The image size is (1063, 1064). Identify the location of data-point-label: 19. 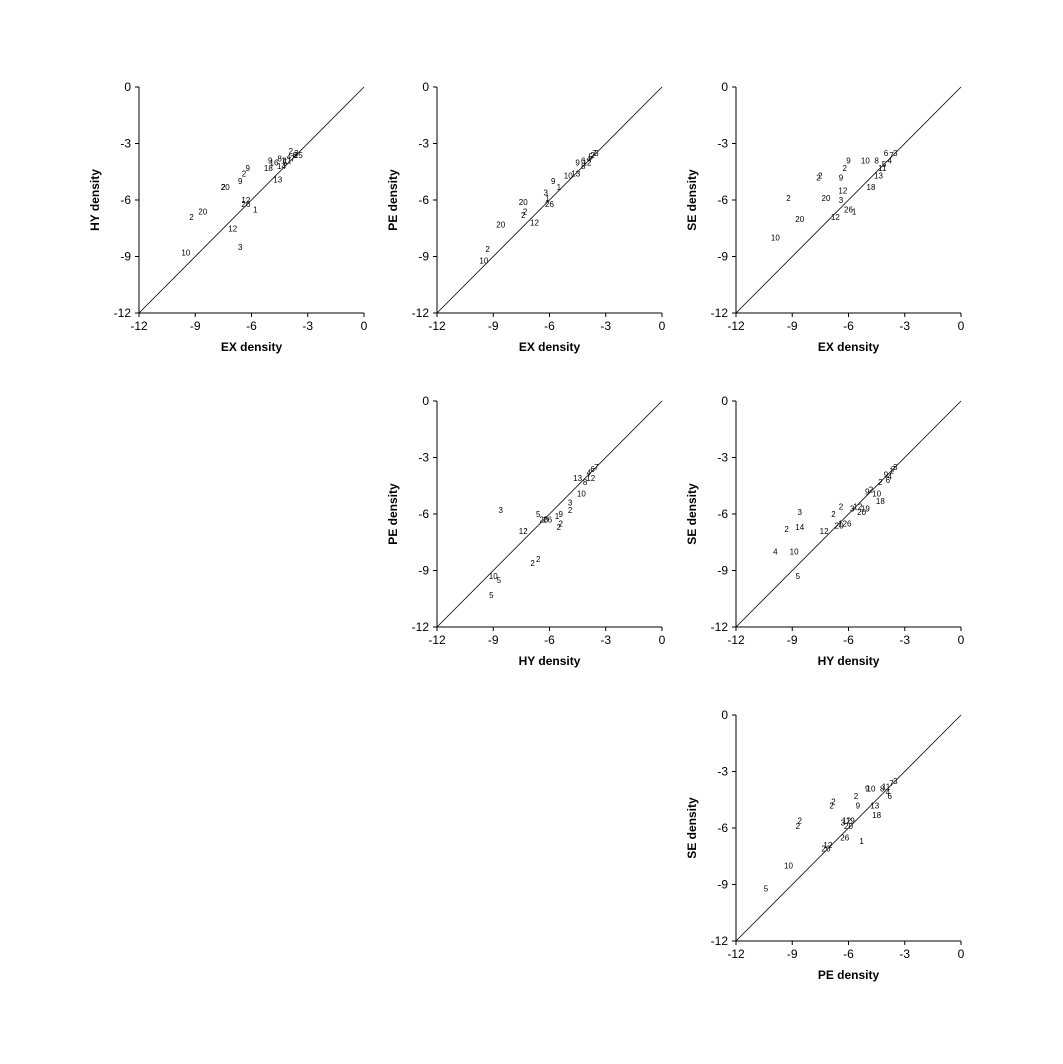
(865, 508).